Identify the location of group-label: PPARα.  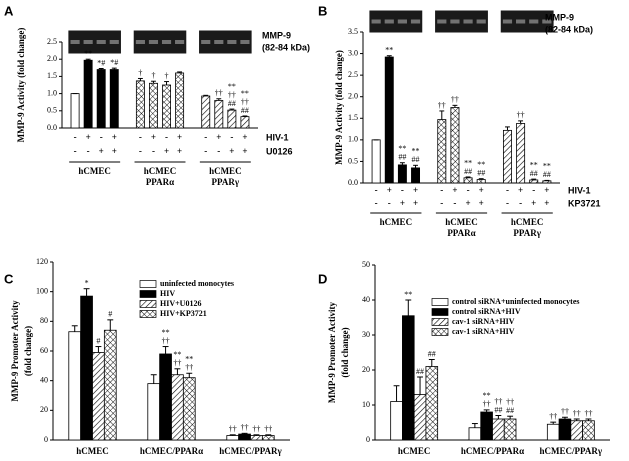
(461, 233).